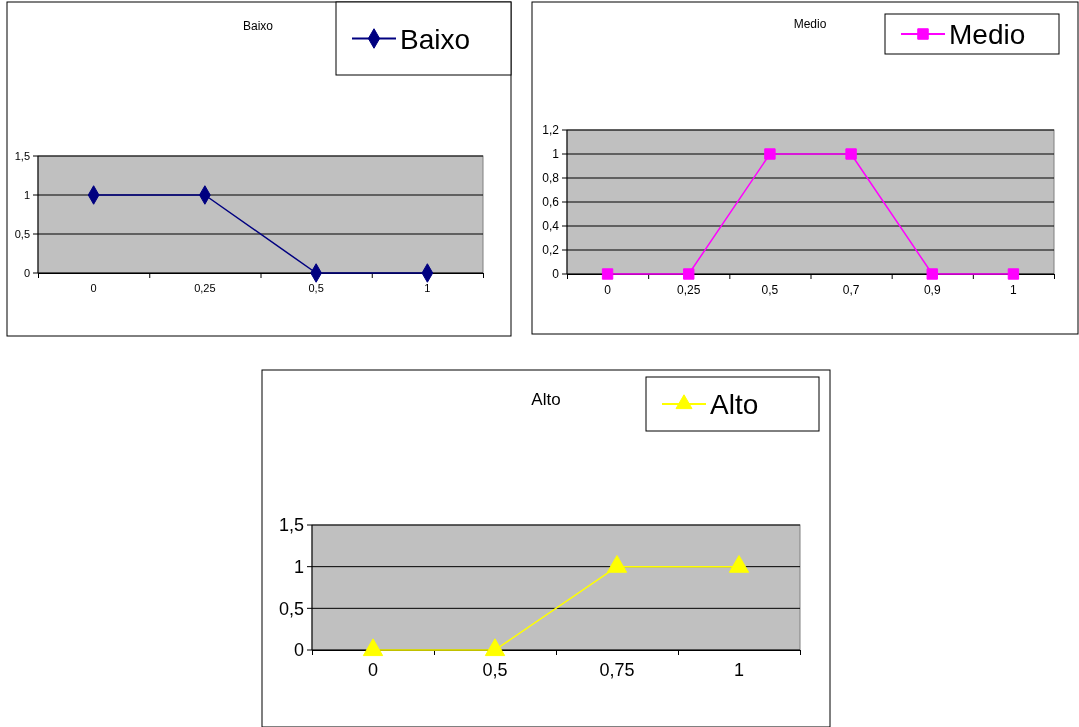  What do you see at coordinates (546, 399) in the screenshot?
I see `chart-title: Alto` at bounding box center [546, 399].